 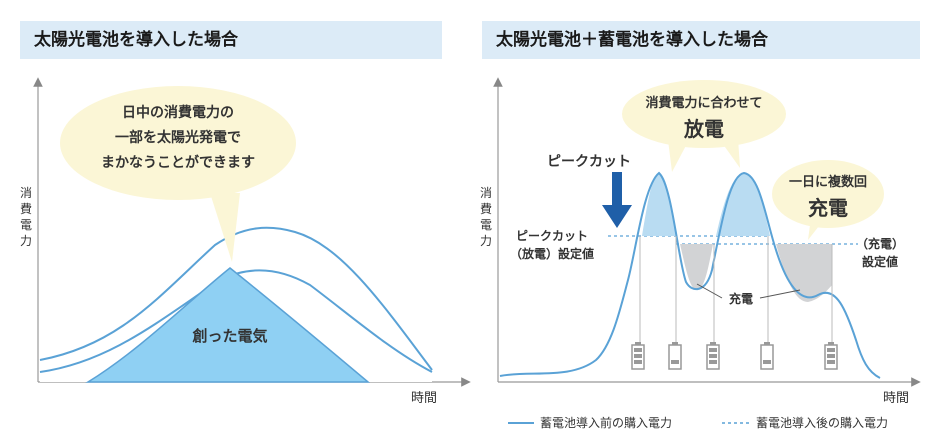 What do you see at coordinates (589, 162) in the screenshot?
I see `peak-cut-label: ピークカット` at bounding box center [589, 162].